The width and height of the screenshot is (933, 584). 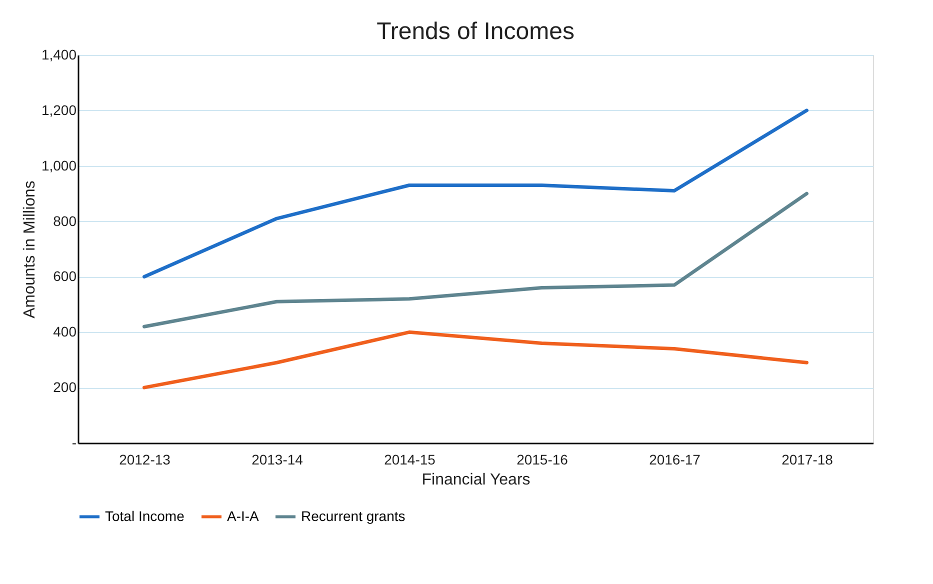 What do you see at coordinates (475, 31) in the screenshot?
I see `chart-title: Trends of Incomes` at bounding box center [475, 31].